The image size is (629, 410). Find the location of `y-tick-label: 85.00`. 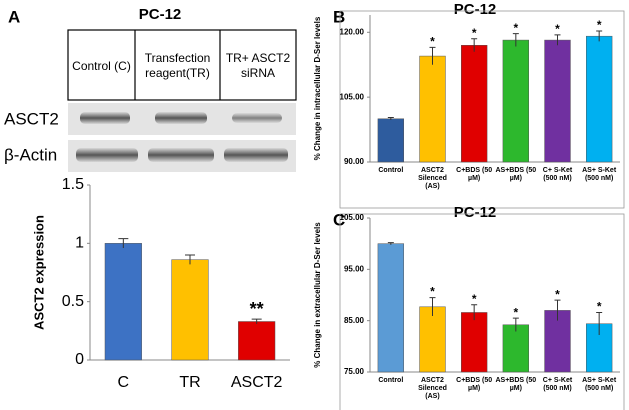

y-tick-label: 85.00 is located at coordinates (354, 320).